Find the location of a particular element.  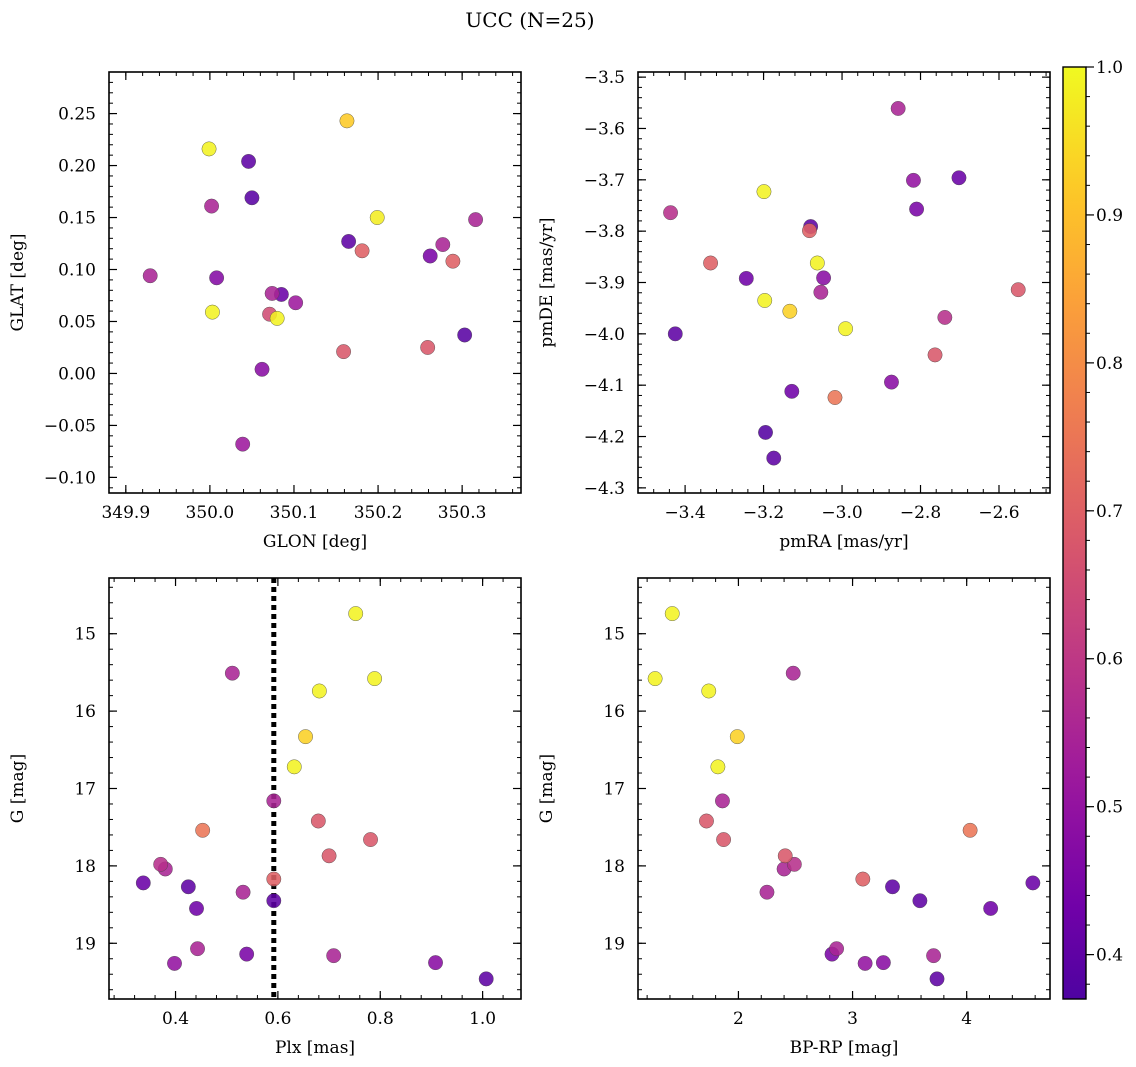

y-axis-title: GLAT [deg] is located at coordinates (18, 282).